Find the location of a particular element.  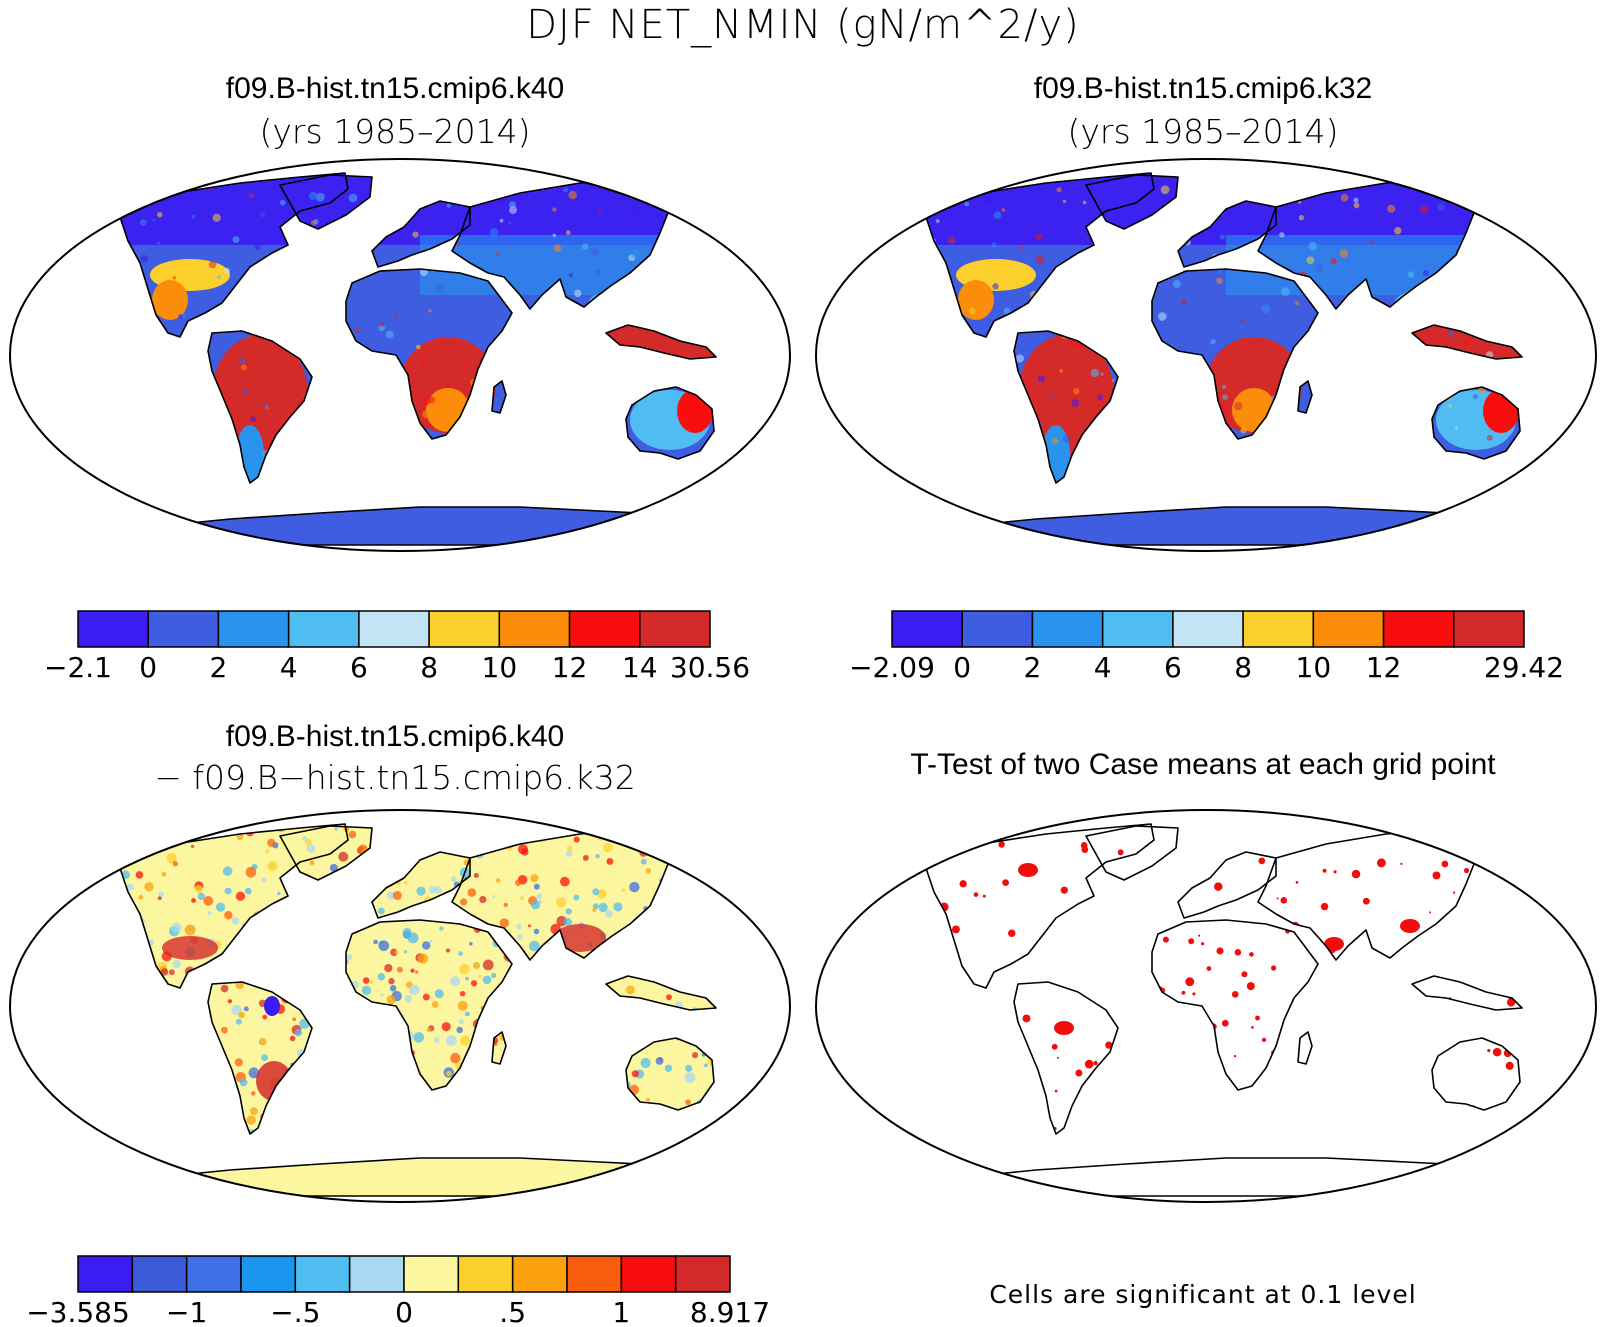

panel-3-colorbar: −3.585 −1 −.5 0 .5 1 8.917 is located at coordinates (398, 1291).